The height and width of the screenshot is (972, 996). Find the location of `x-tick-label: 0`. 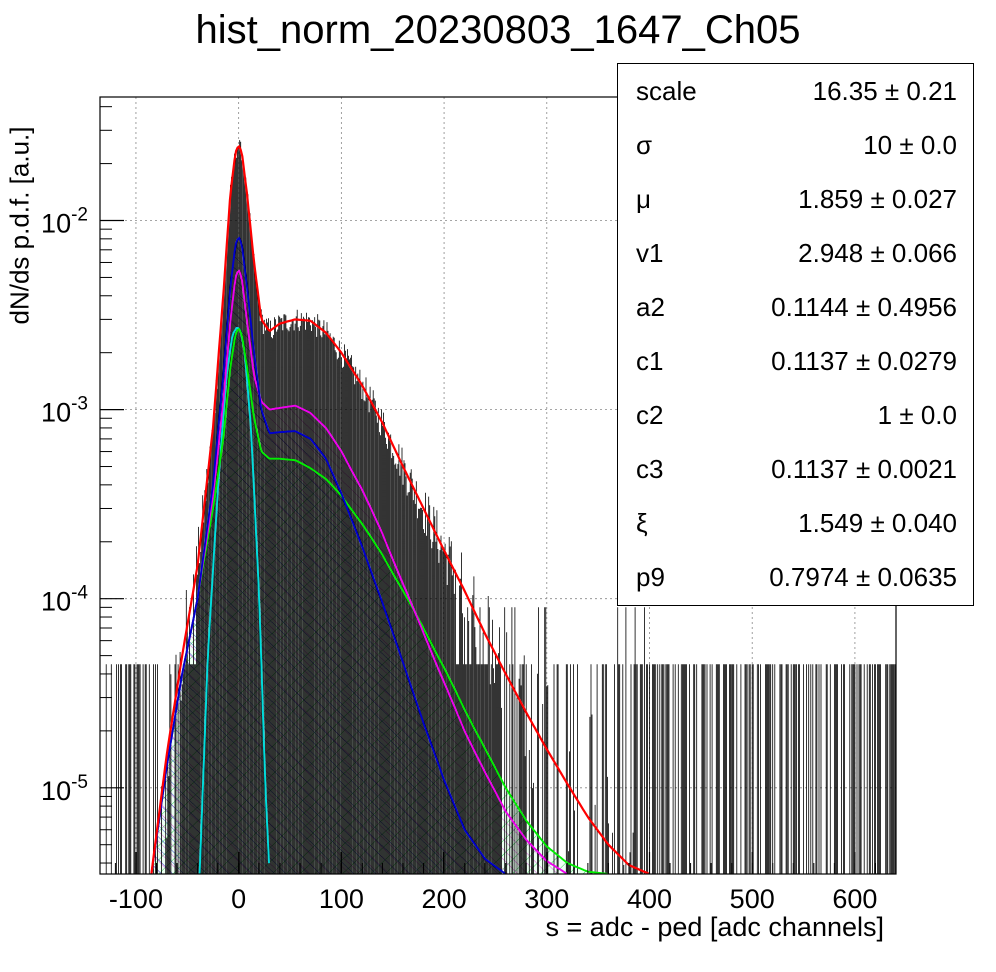

x-tick-label: 0 is located at coordinates (238, 899).